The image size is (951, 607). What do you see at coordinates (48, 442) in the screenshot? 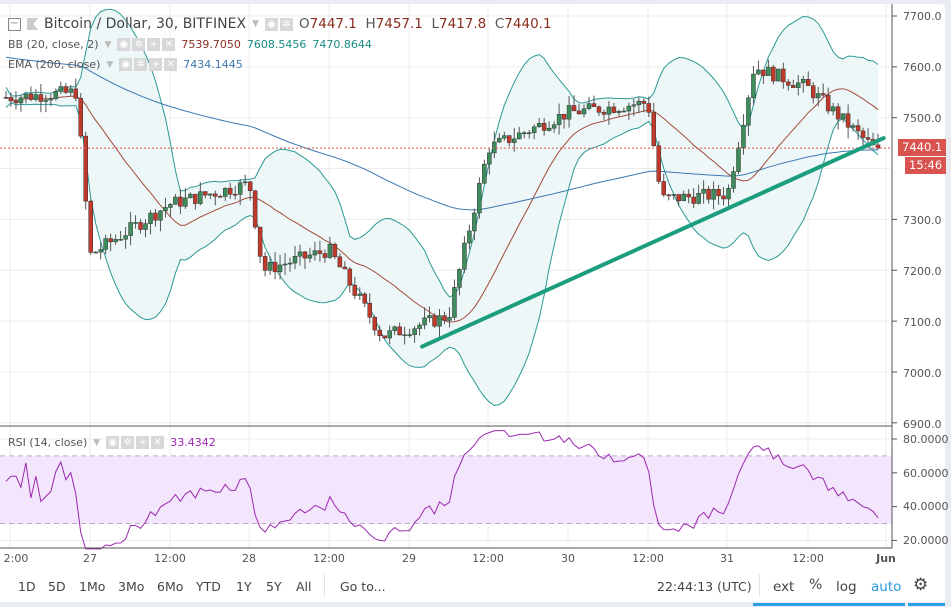
I see `rsi-label: RSI (14, close)` at bounding box center [48, 442].